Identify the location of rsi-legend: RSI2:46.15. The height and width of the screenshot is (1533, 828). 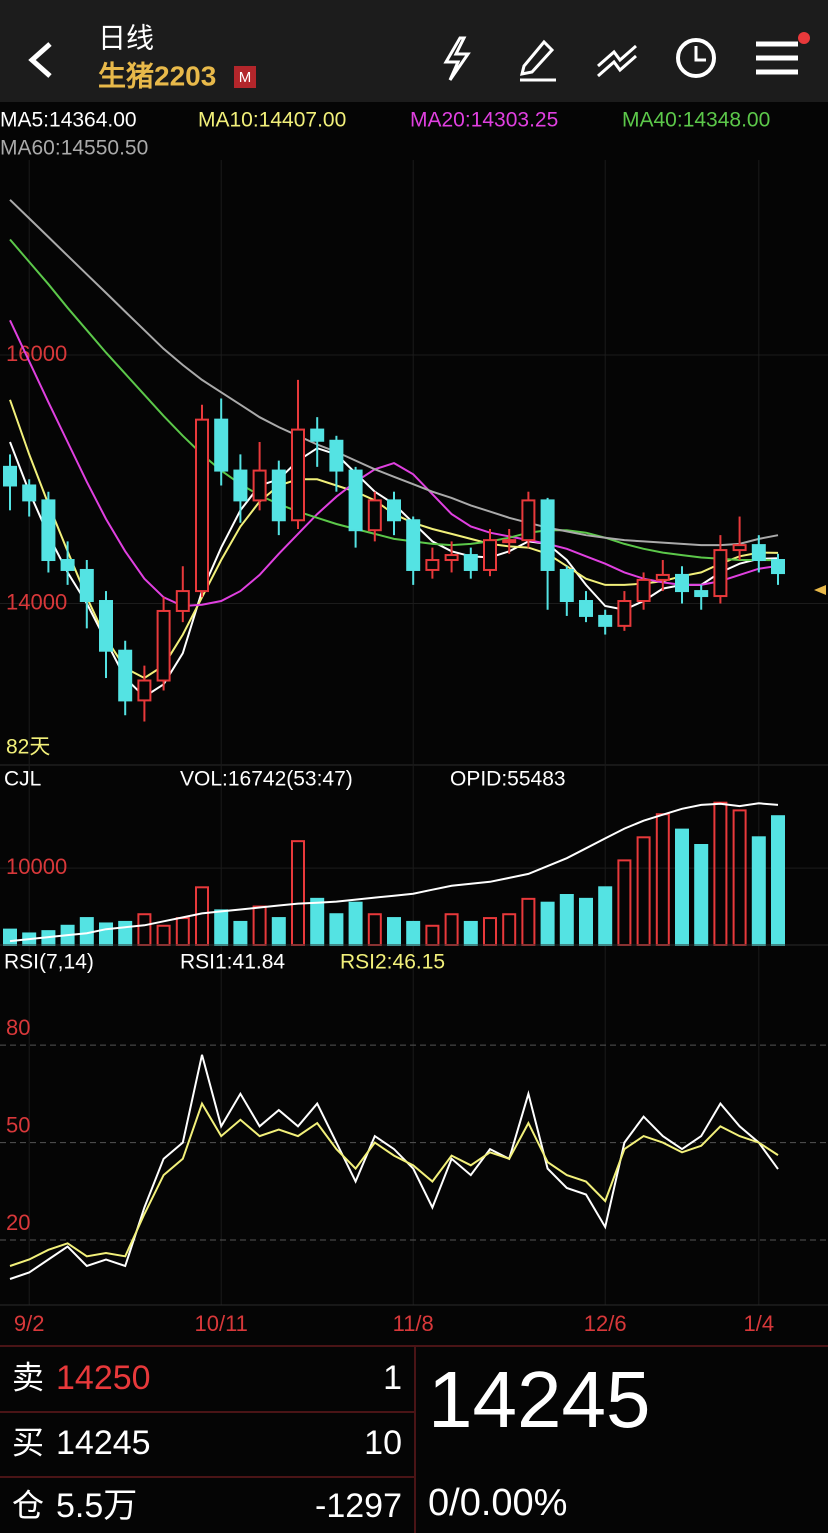
(392, 962).